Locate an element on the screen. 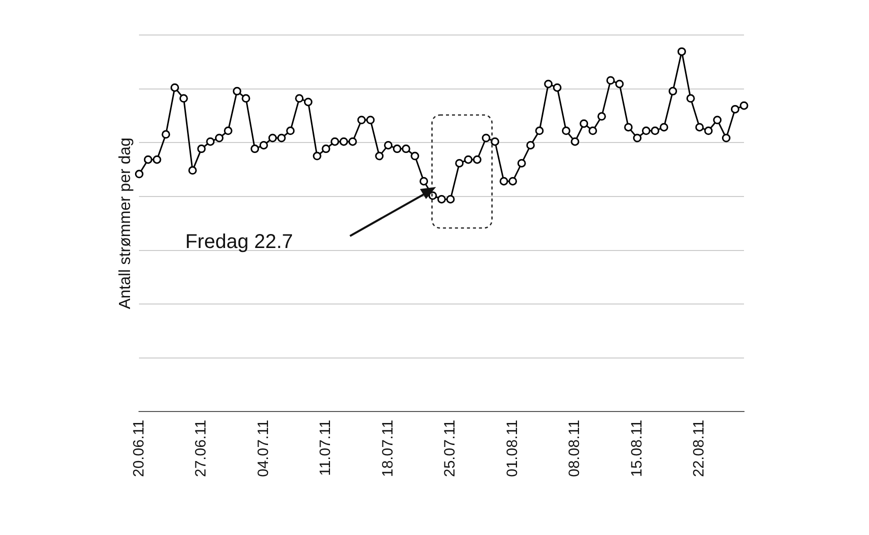 The height and width of the screenshot is (535, 869). x-tick-label: 15.08.11 is located at coordinates (637, 449).